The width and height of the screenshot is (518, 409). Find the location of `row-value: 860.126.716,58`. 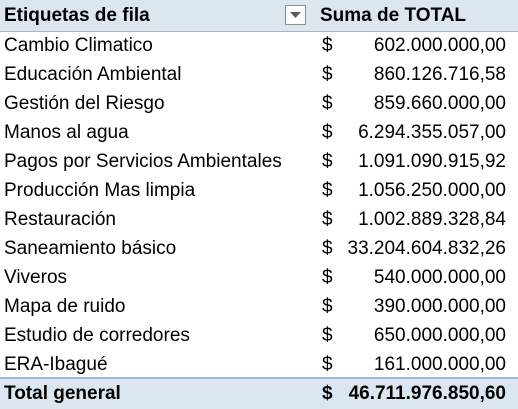

row-value: 860.126.716,58 is located at coordinates (439, 74).